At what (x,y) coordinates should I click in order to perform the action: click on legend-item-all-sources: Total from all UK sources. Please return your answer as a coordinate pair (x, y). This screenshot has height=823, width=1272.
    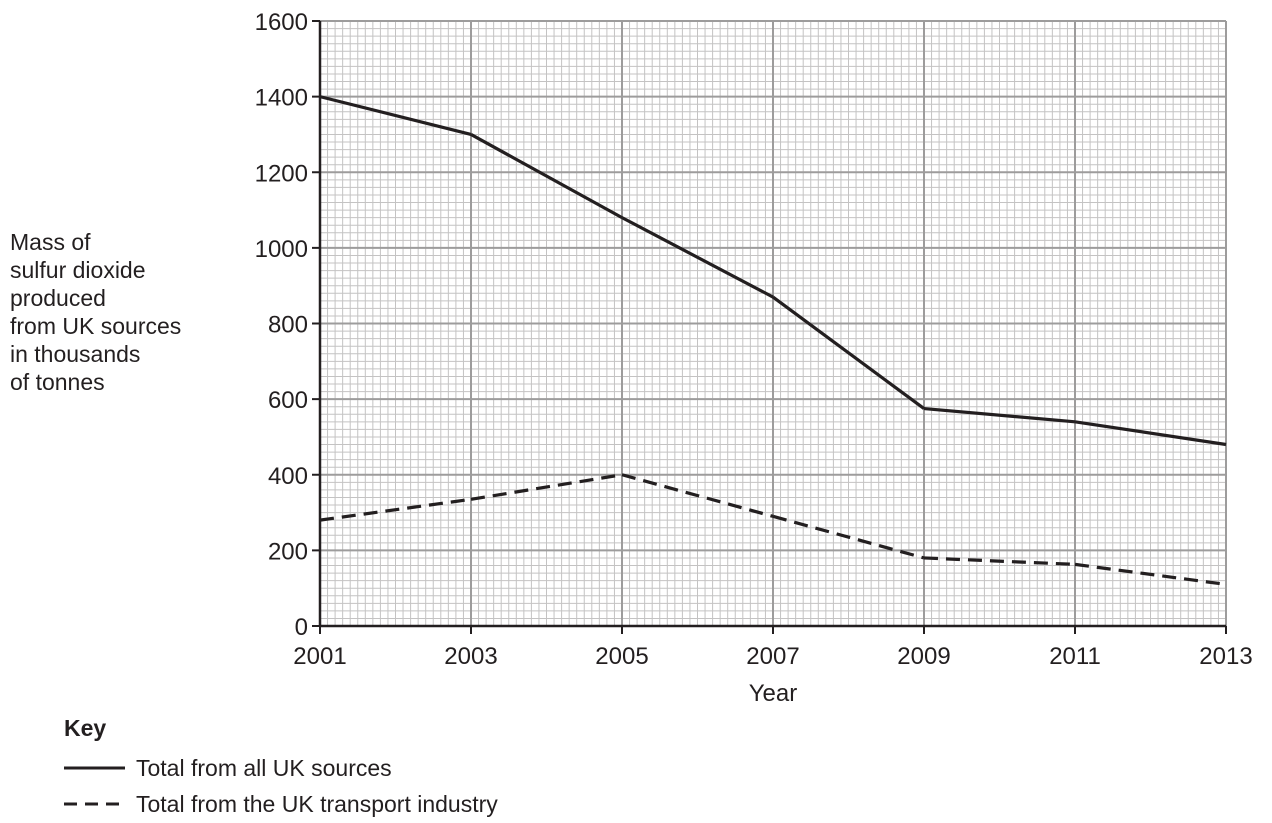
    Looking at the image, I should click on (264, 768).